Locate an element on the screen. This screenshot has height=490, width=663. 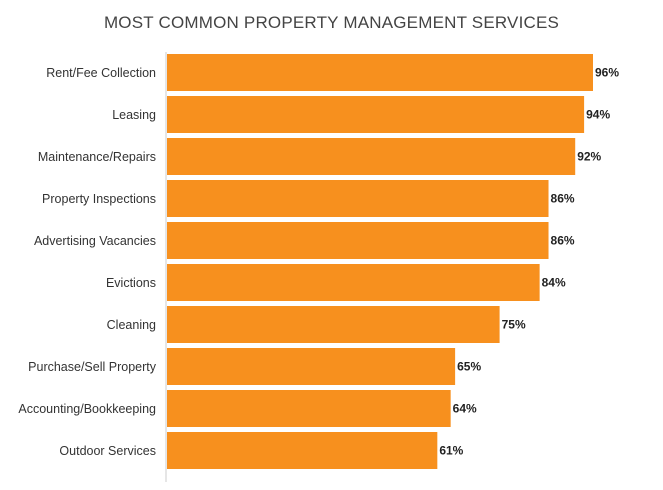
category-label: Accounting/Bookkeeping is located at coordinates (87, 409).